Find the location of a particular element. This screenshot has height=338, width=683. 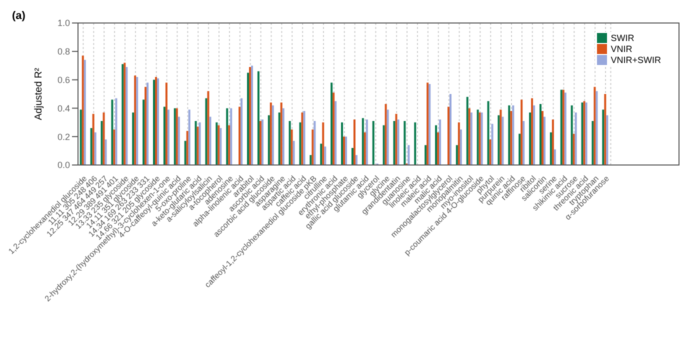

legend-label: SWIR is located at coordinates (622, 38).